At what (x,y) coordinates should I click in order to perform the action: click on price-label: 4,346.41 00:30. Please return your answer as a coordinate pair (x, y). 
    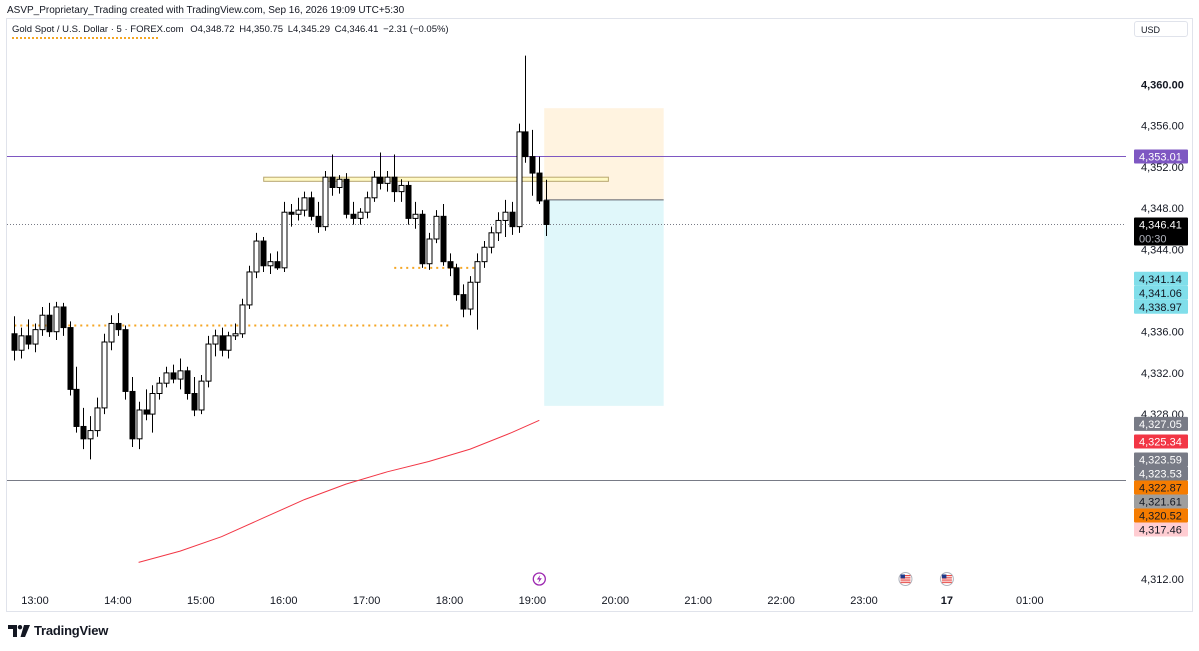
    Looking at the image, I should click on (1161, 231).